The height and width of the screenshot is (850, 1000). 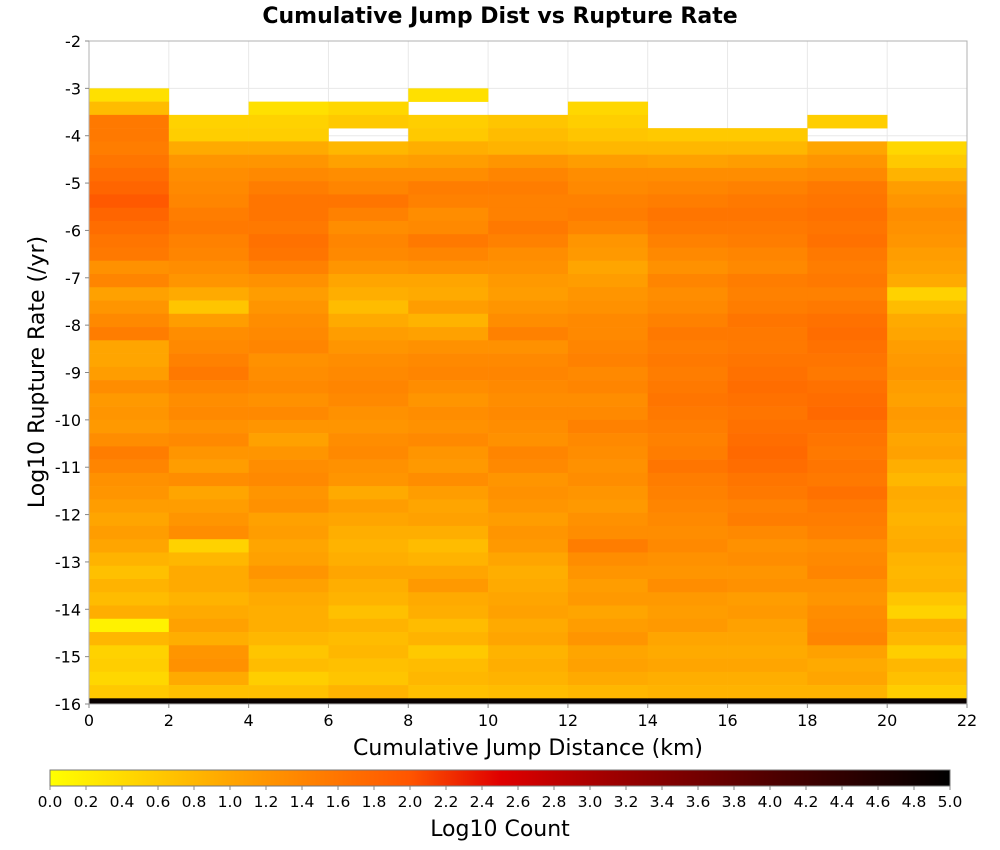 I want to click on x-axis-ticks: 0 2 4 6 8 10 12 14 16 18 20 22, so click(x=530, y=717).